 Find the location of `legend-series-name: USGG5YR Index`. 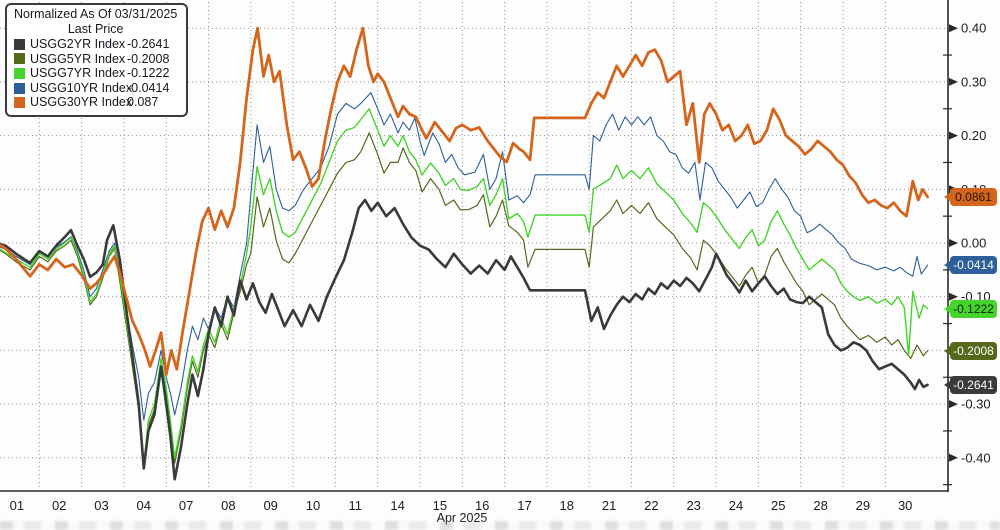

legend-series-name: USGG5YR Index is located at coordinates (78, 58).